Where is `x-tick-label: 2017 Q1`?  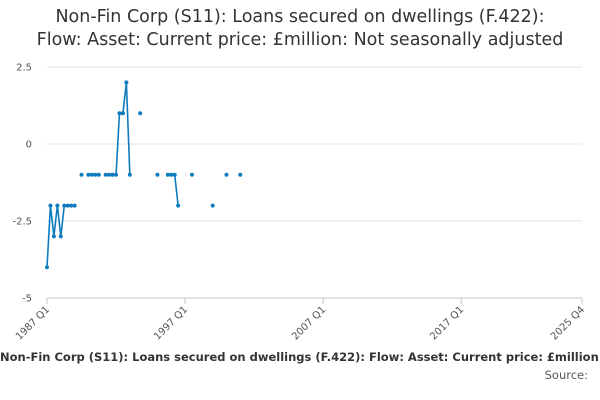 x-tick-label: 2017 Q1 is located at coordinates (447, 323).